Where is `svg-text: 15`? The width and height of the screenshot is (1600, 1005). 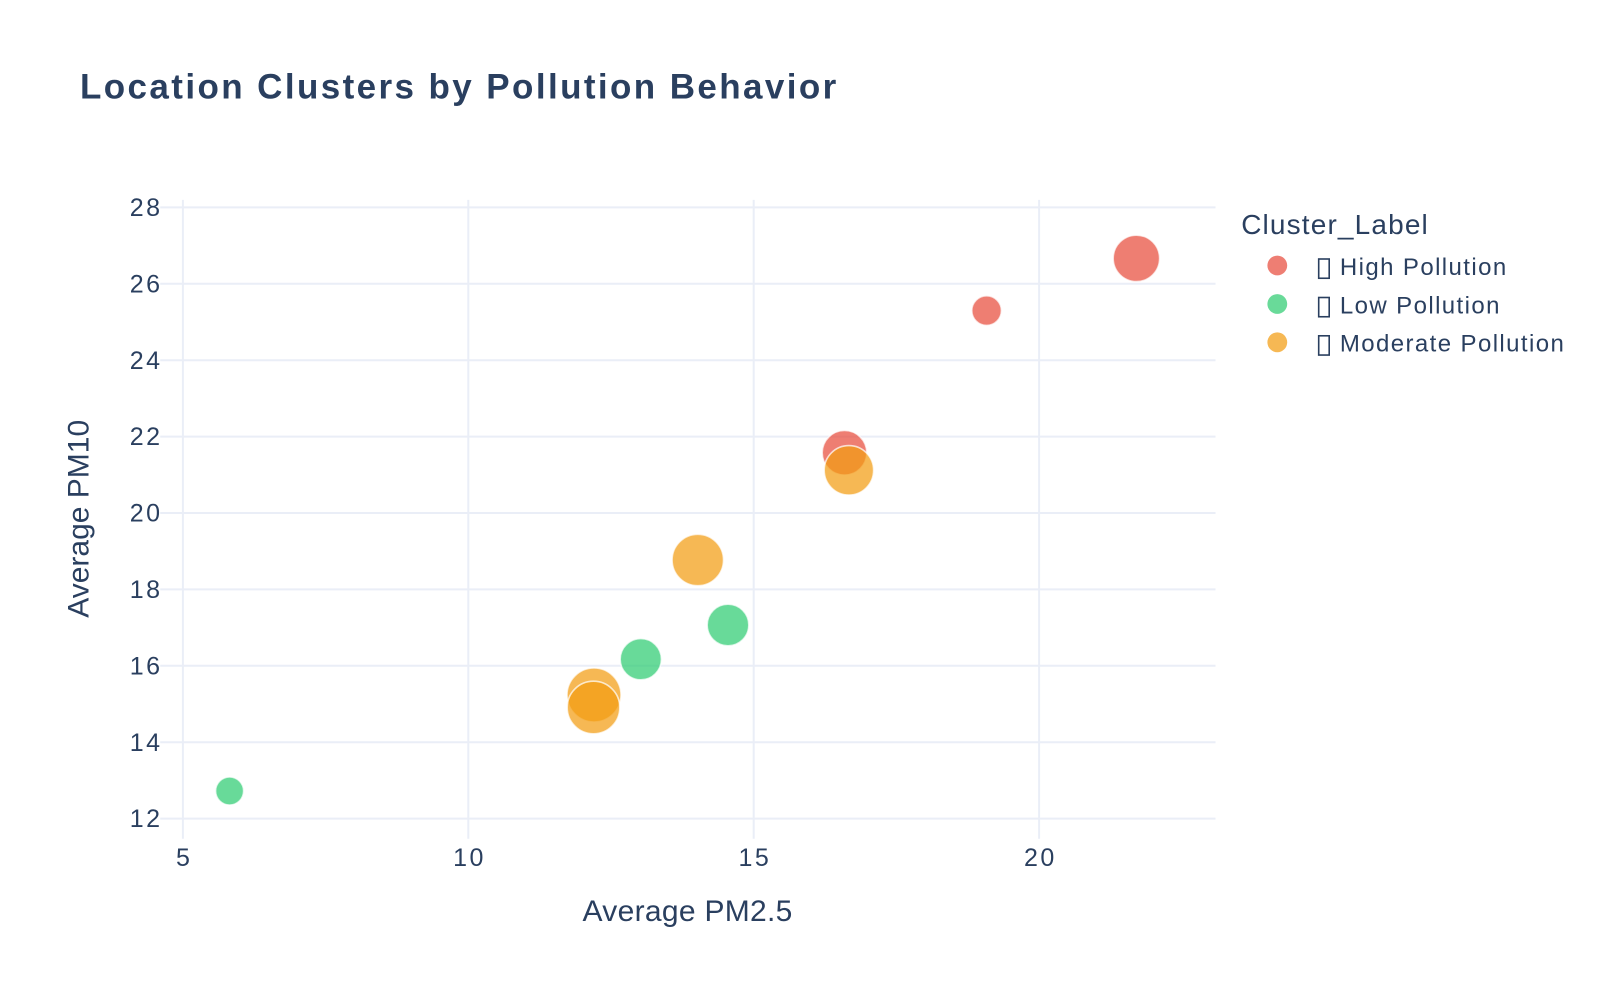
svg-text: 15 is located at coordinates (755, 858).